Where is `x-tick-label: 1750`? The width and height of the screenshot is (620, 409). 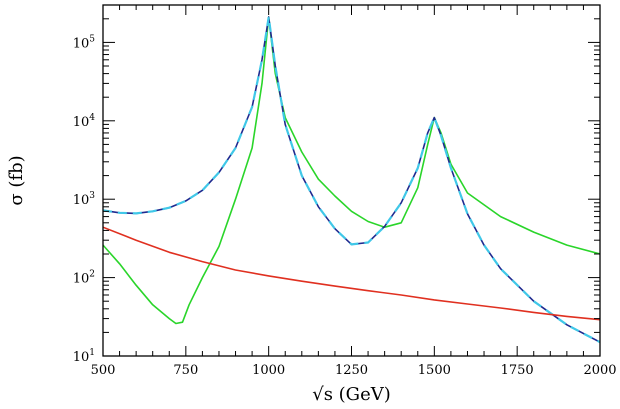 x-tick-label: 1750 is located at coordinates (517, 370).